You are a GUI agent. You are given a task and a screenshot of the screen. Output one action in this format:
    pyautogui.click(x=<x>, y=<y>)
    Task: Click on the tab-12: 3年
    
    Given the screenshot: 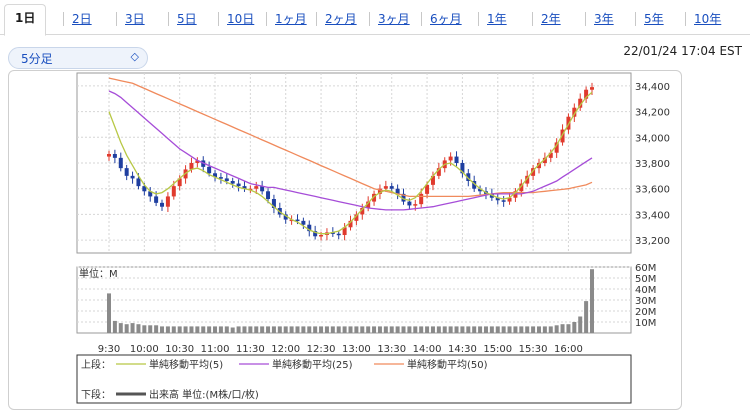 What is the action you would take?
    pyautogui.click(x=604, y=19)
    